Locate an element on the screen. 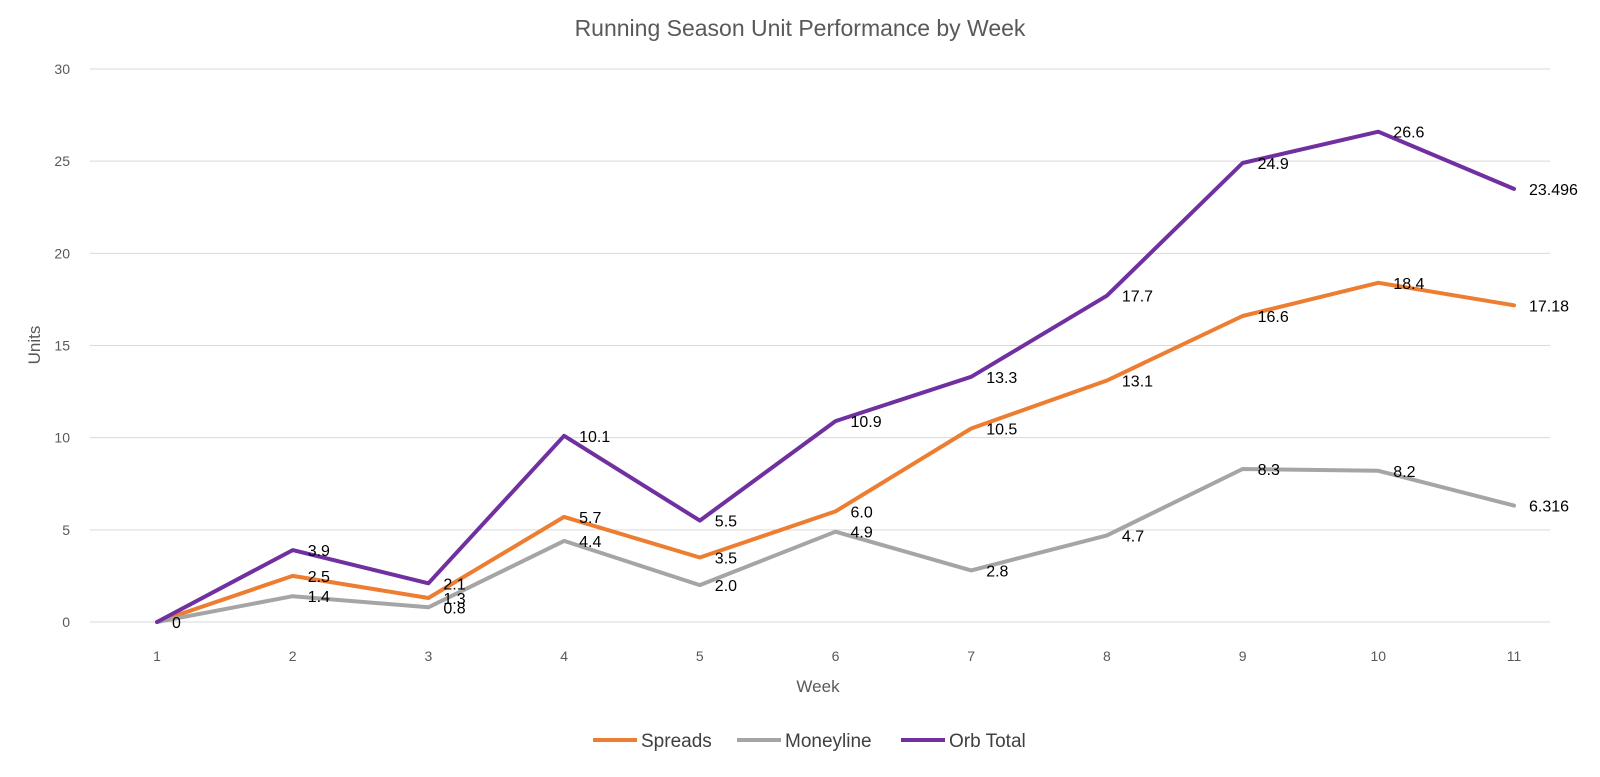  data-label-orb-total: 2.1 is located at coordinates (454, 584).